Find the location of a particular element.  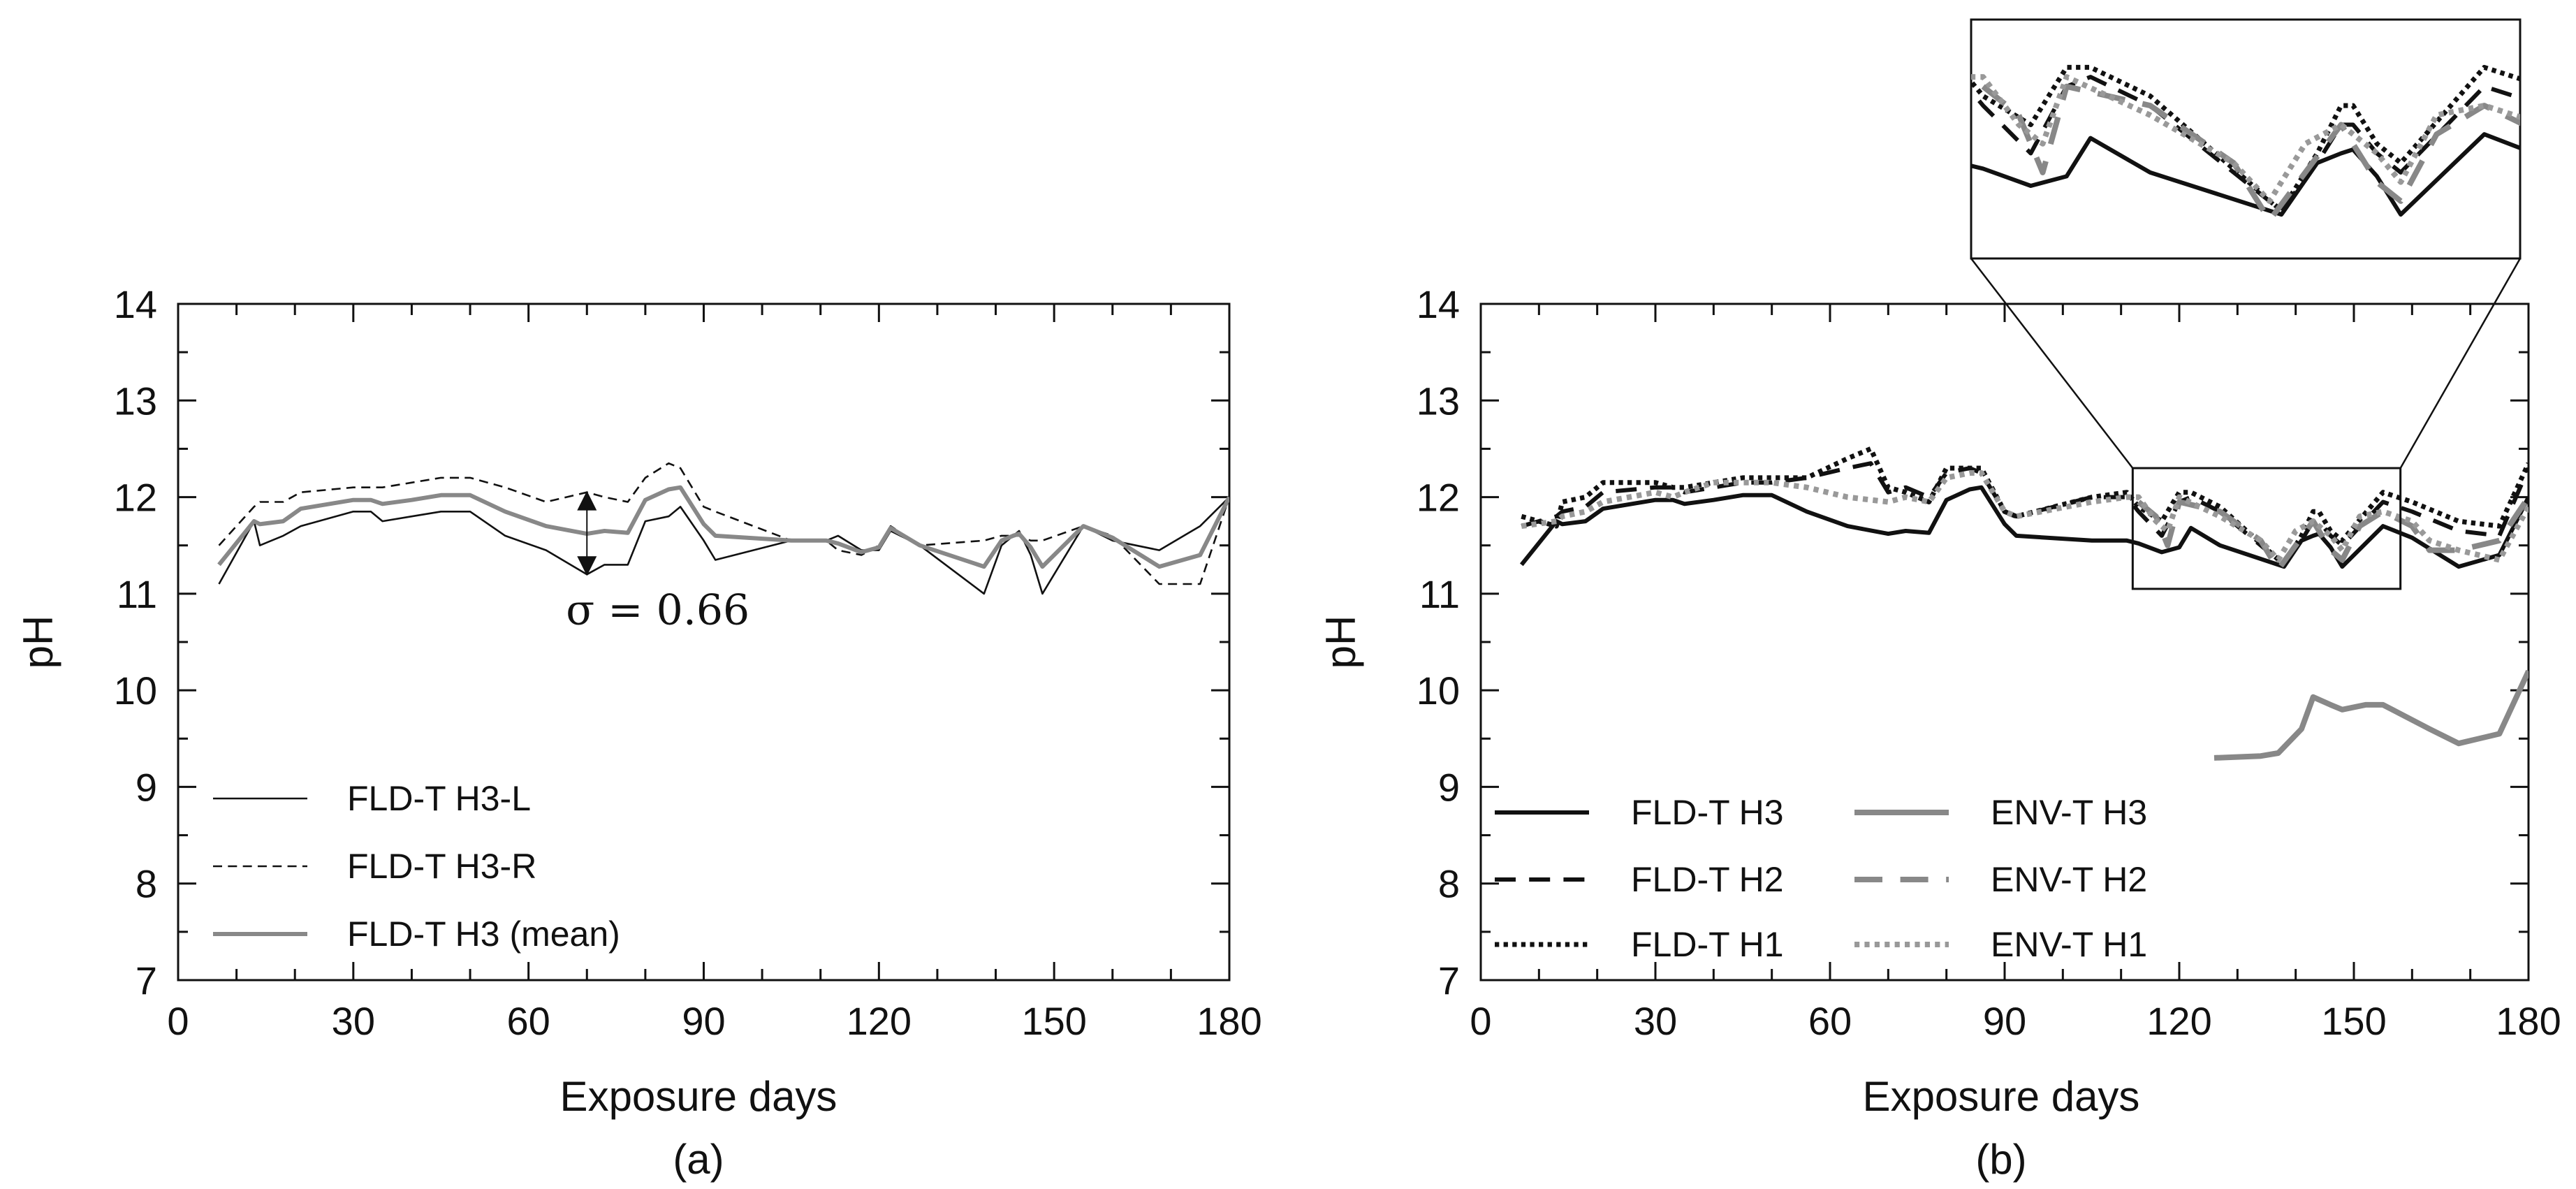

legend-label: FLD-T H3-R is located at coordinates (441, 867).